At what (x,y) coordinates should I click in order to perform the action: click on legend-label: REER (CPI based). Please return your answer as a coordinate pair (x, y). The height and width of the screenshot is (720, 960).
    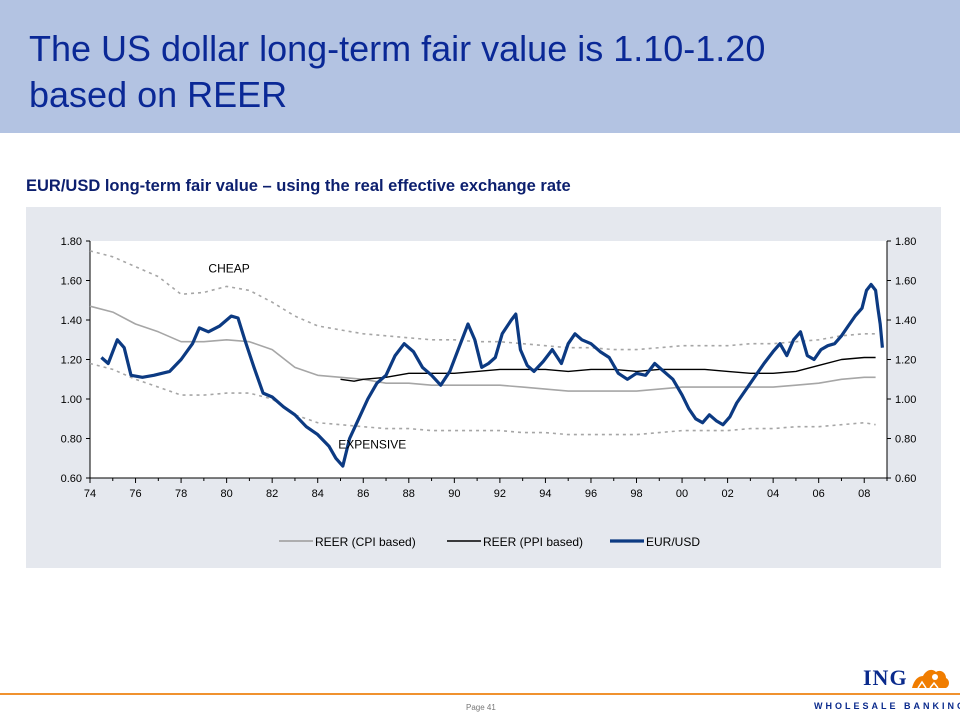
    Looking at the image, I should click on (365, 542).